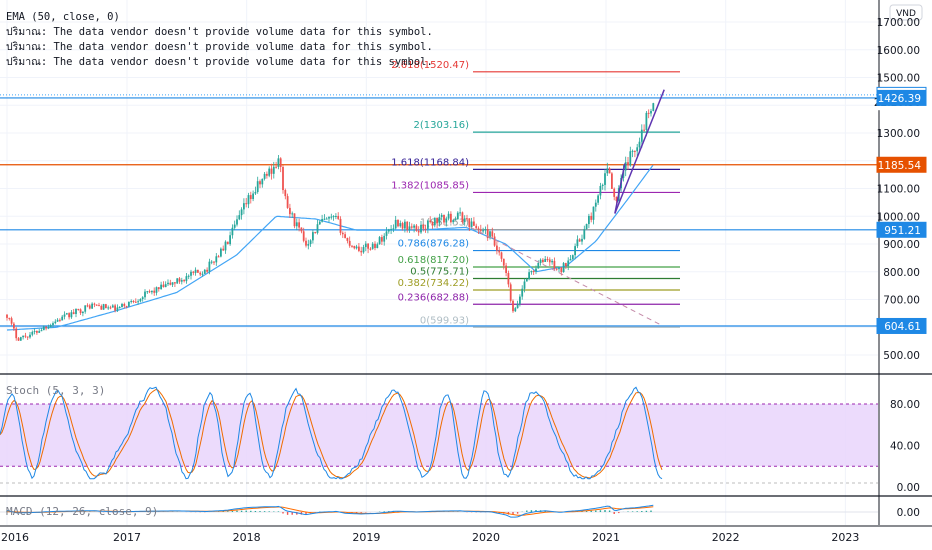 The height and width of the screenshot is (550, 932). Describe the element at coordinates (898, 134) in the screenshot. I see `price-tick-label: 1300.00` at that location.